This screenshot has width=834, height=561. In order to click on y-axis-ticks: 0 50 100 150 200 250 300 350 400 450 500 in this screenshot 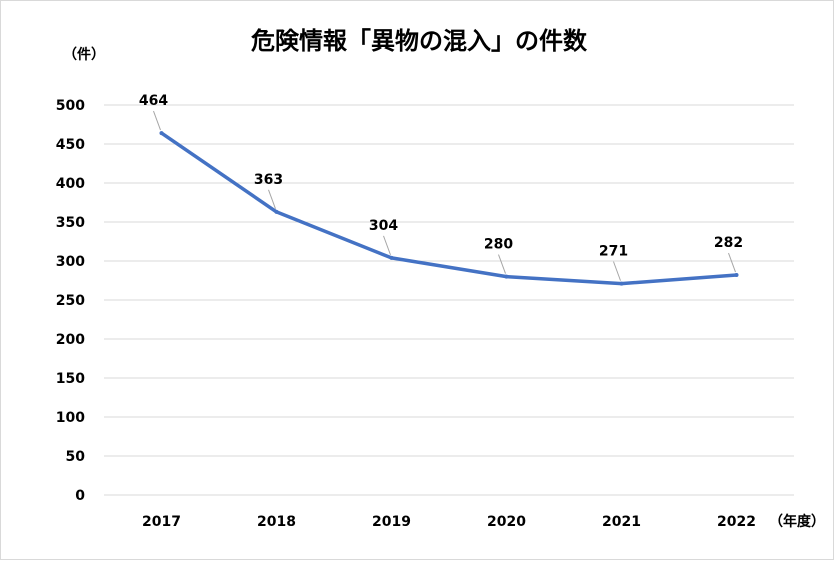, I will do `click(70, 301)`.